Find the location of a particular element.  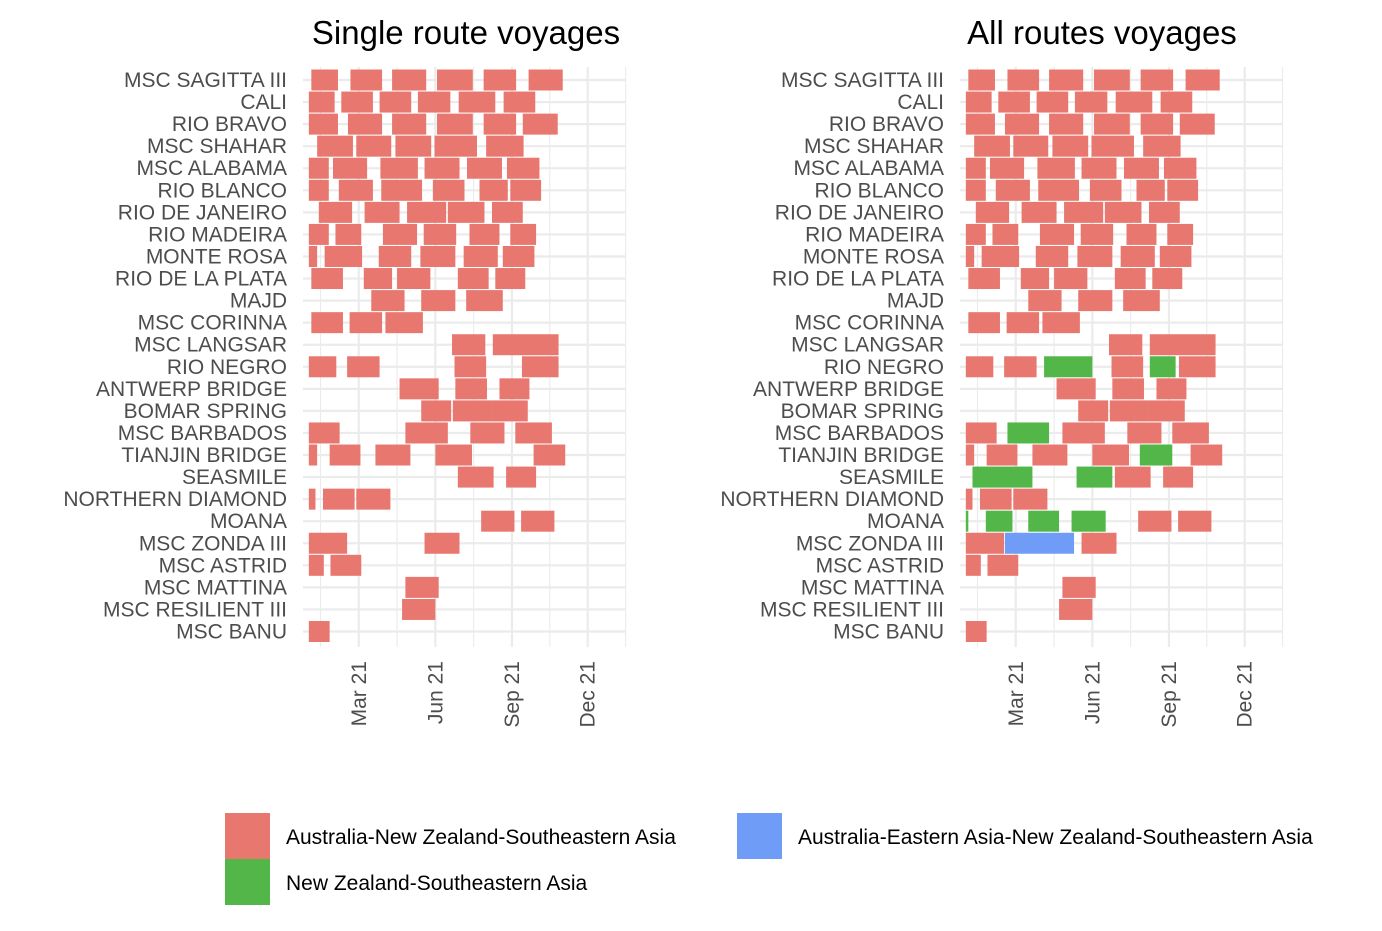

legend-key is located at coordinates (759, 836).